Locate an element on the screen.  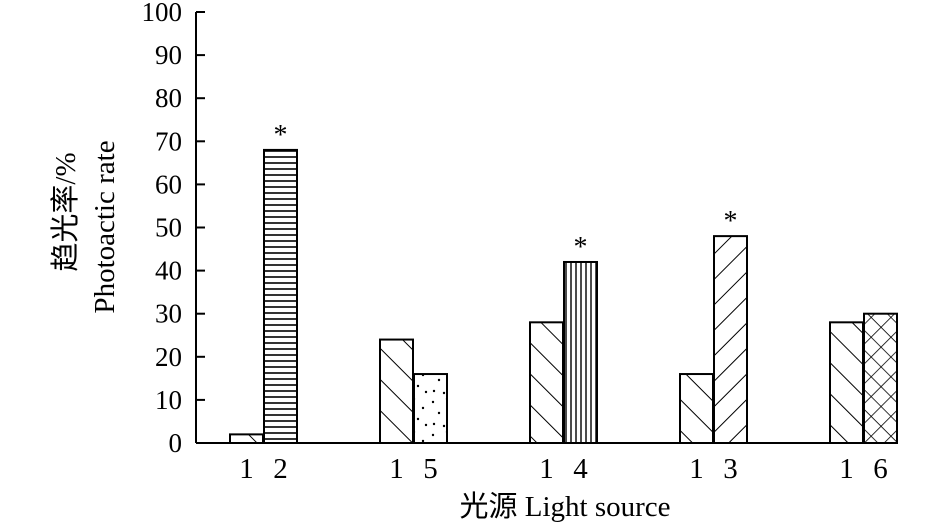
y-tick-label: 40 is located at coordinates (168, 271).